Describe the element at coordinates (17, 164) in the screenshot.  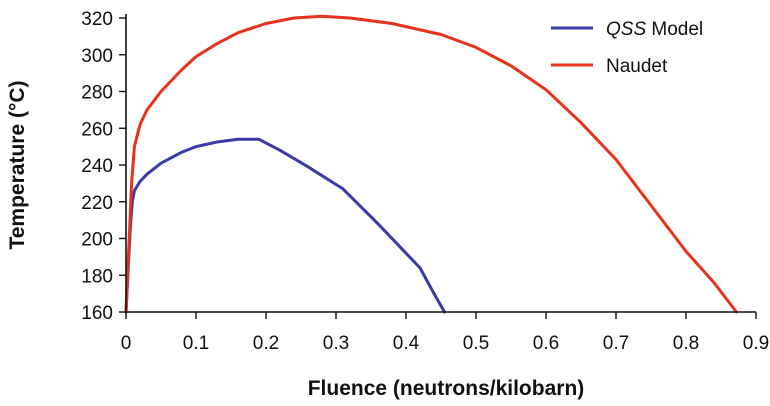
I see `y-axis-title: Temperature (°C)` at that location.